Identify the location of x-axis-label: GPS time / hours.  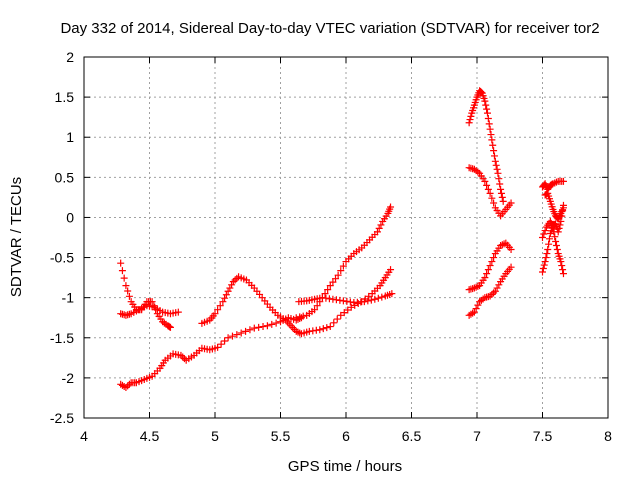
(345, 466).